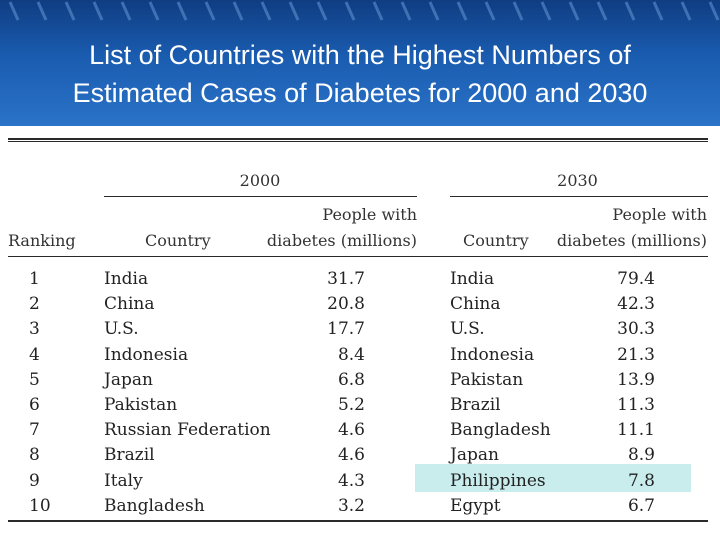 This screenshot has width=720, height=540. Describe the element at coordinates (351, 405) in the screenshot. I see `people-2000-cell: 5.2` at that location.